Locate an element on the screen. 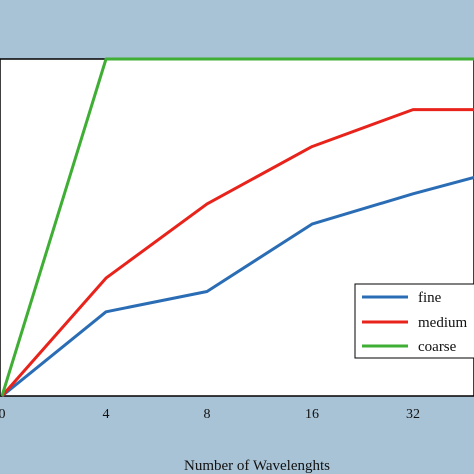 This screenshot has width=474, height=474. x-tick-label: 8 is located at coordinates (207, 414).